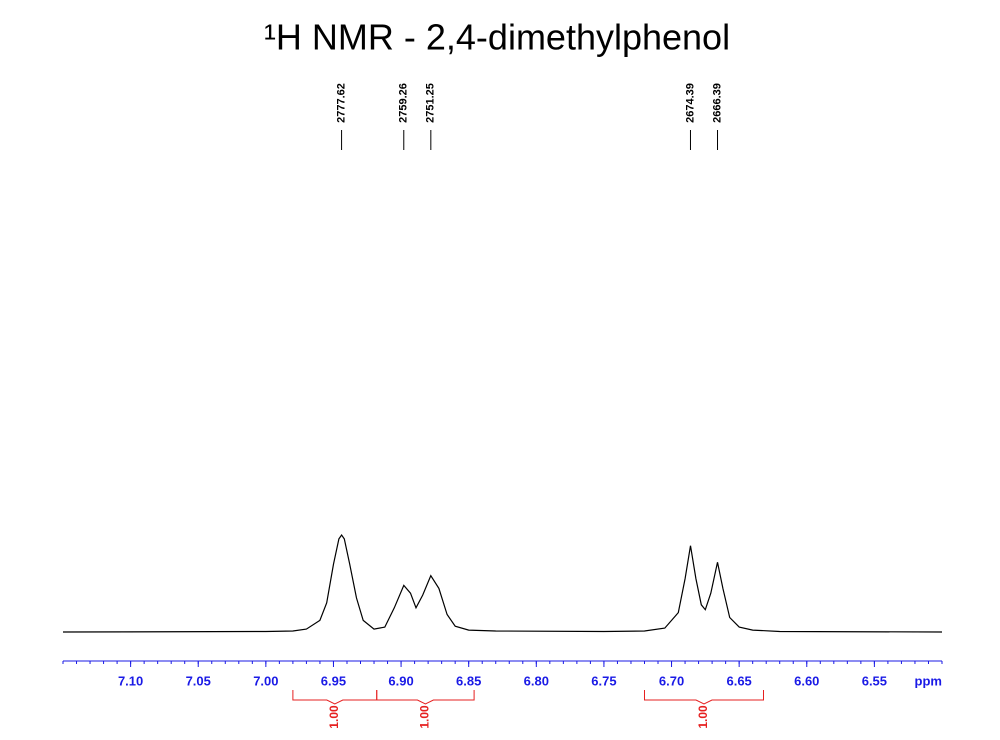 This screenshot has width=1000, height=740. What do you see at coordinates (468, 680) in the screenshot?
I see `x-tick-label: 6.85` at bounding box center [468, 680].